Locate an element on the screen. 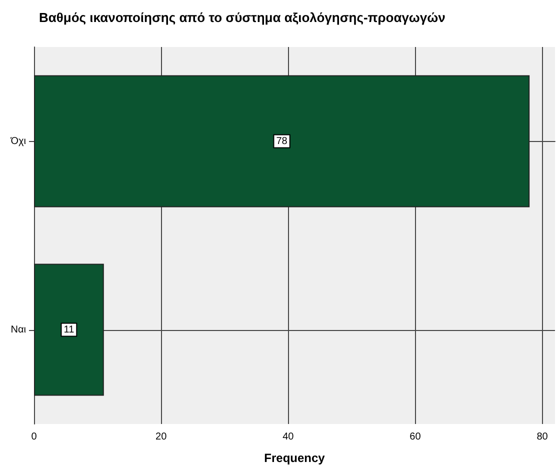  x-tick-label: 40 is located at coordinates (288, 437).